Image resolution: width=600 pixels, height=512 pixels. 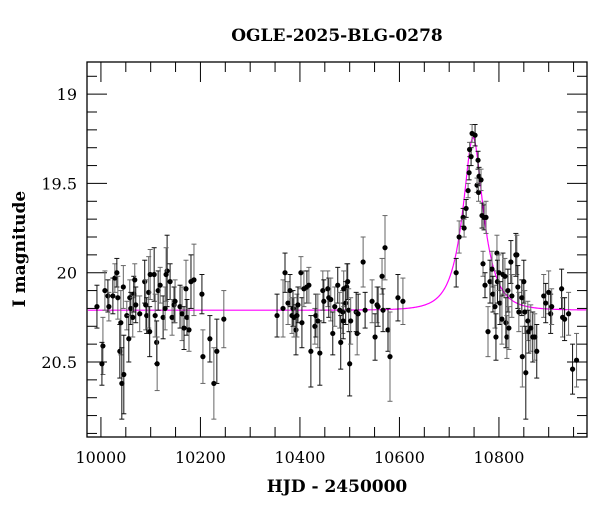 What do you see at coordinates (20, 249) in the screenshot?
I see `y-axis-label: I magnitude` at bounding box center [20, 249].